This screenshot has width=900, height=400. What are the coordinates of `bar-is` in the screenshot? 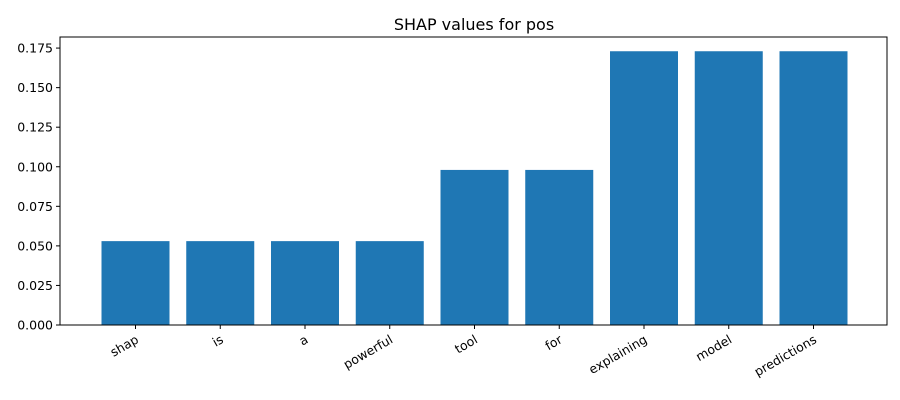 It's located at (220, 283).